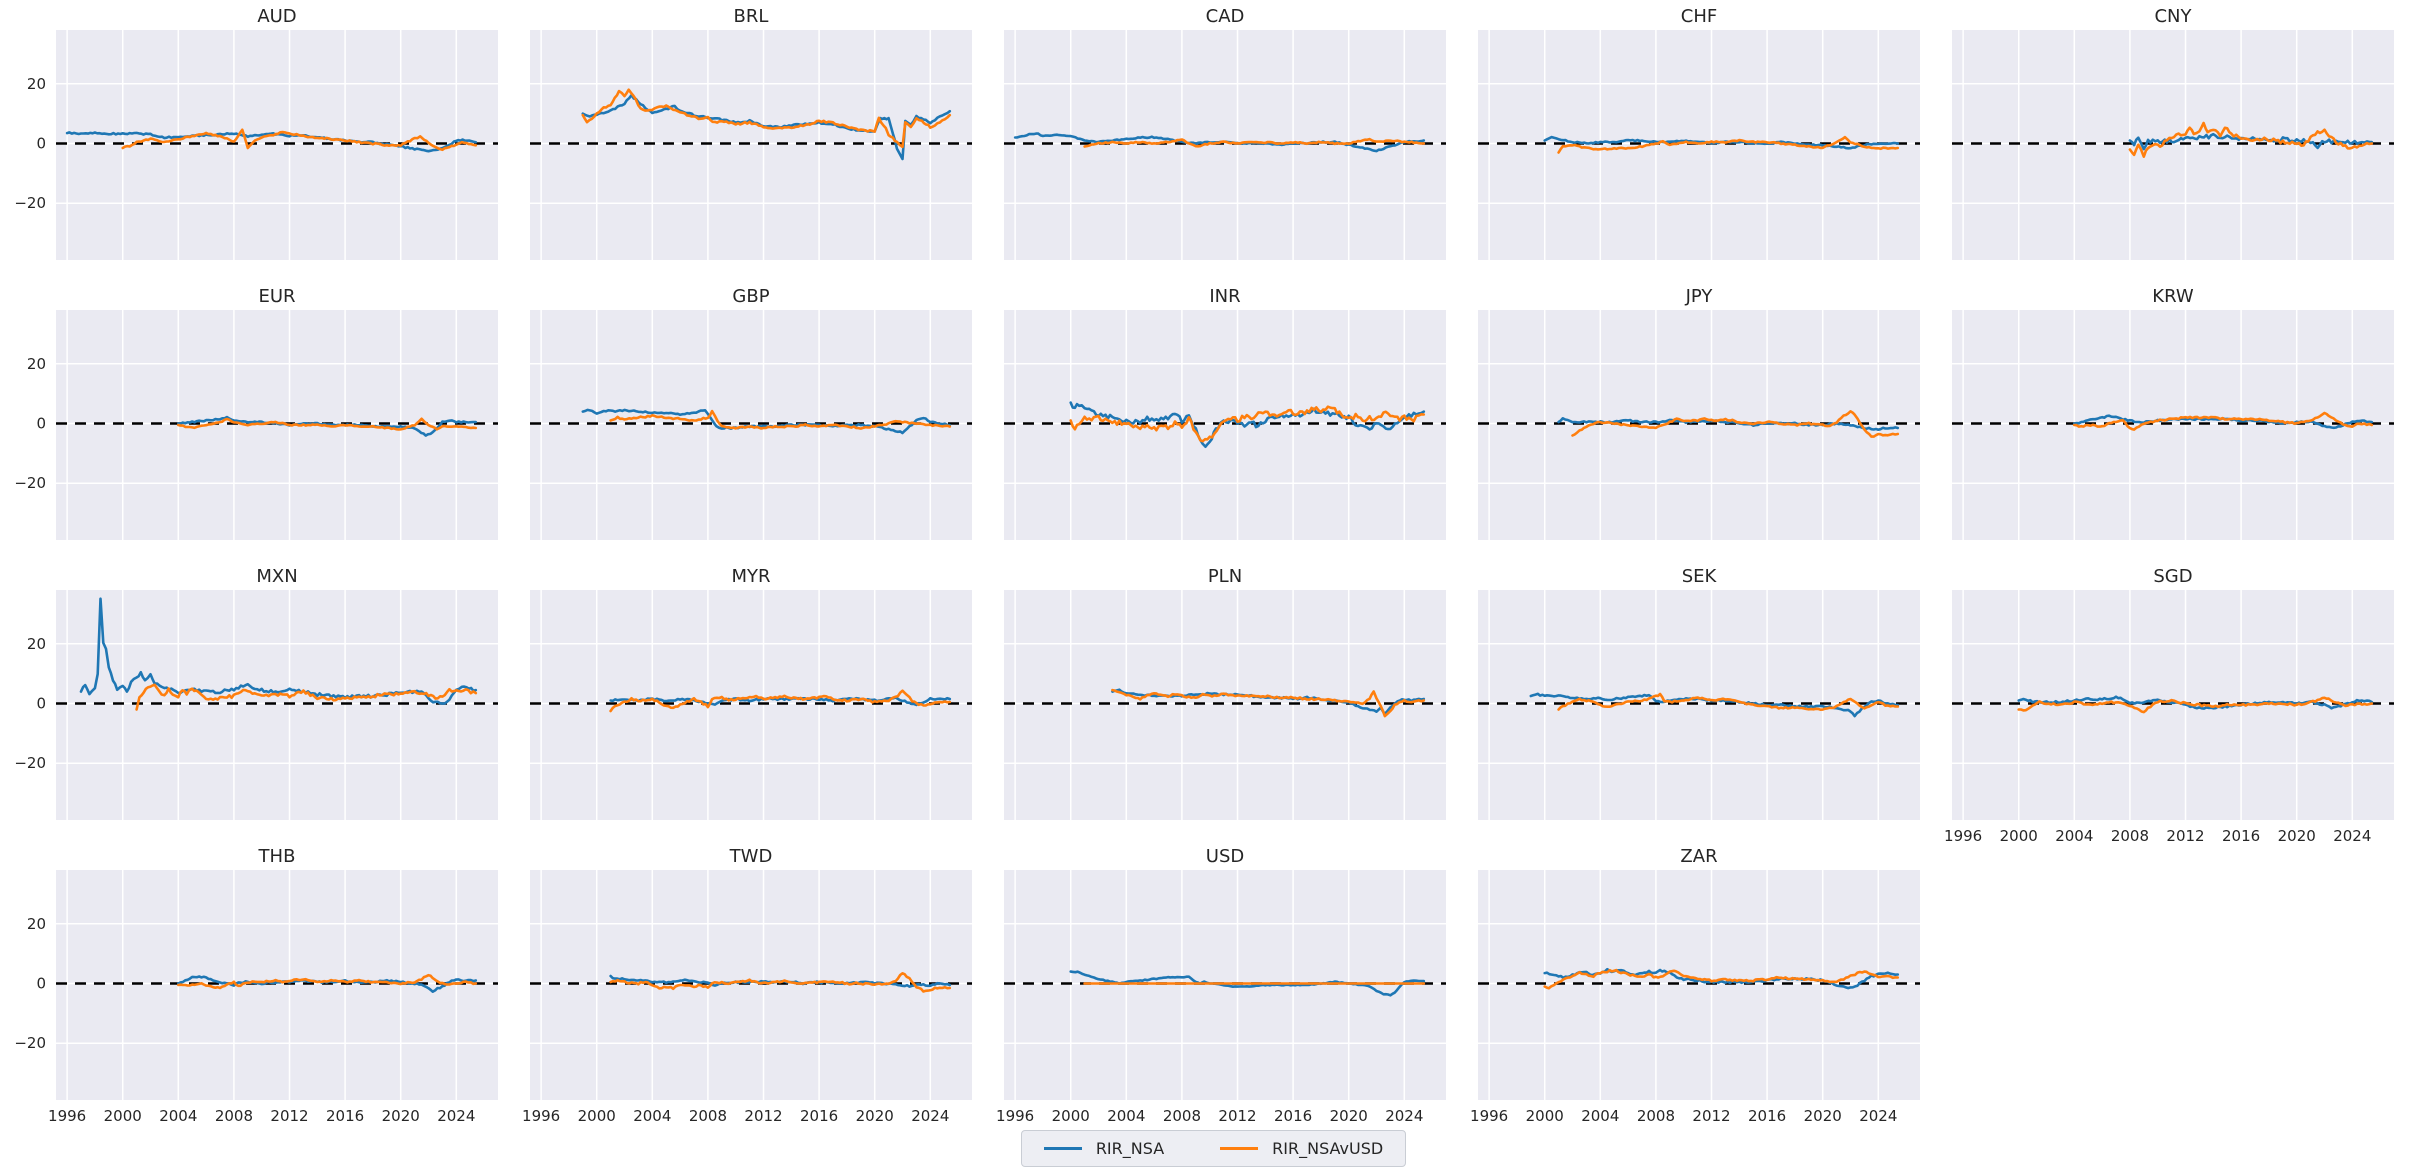 Image resolution: width=2411 pixels, height=1175 pixels. Describe the element at coordinates (1103, 1148) in the screenshot. I see `legend-item-rir-nsa: RIR_NSA` at that location.